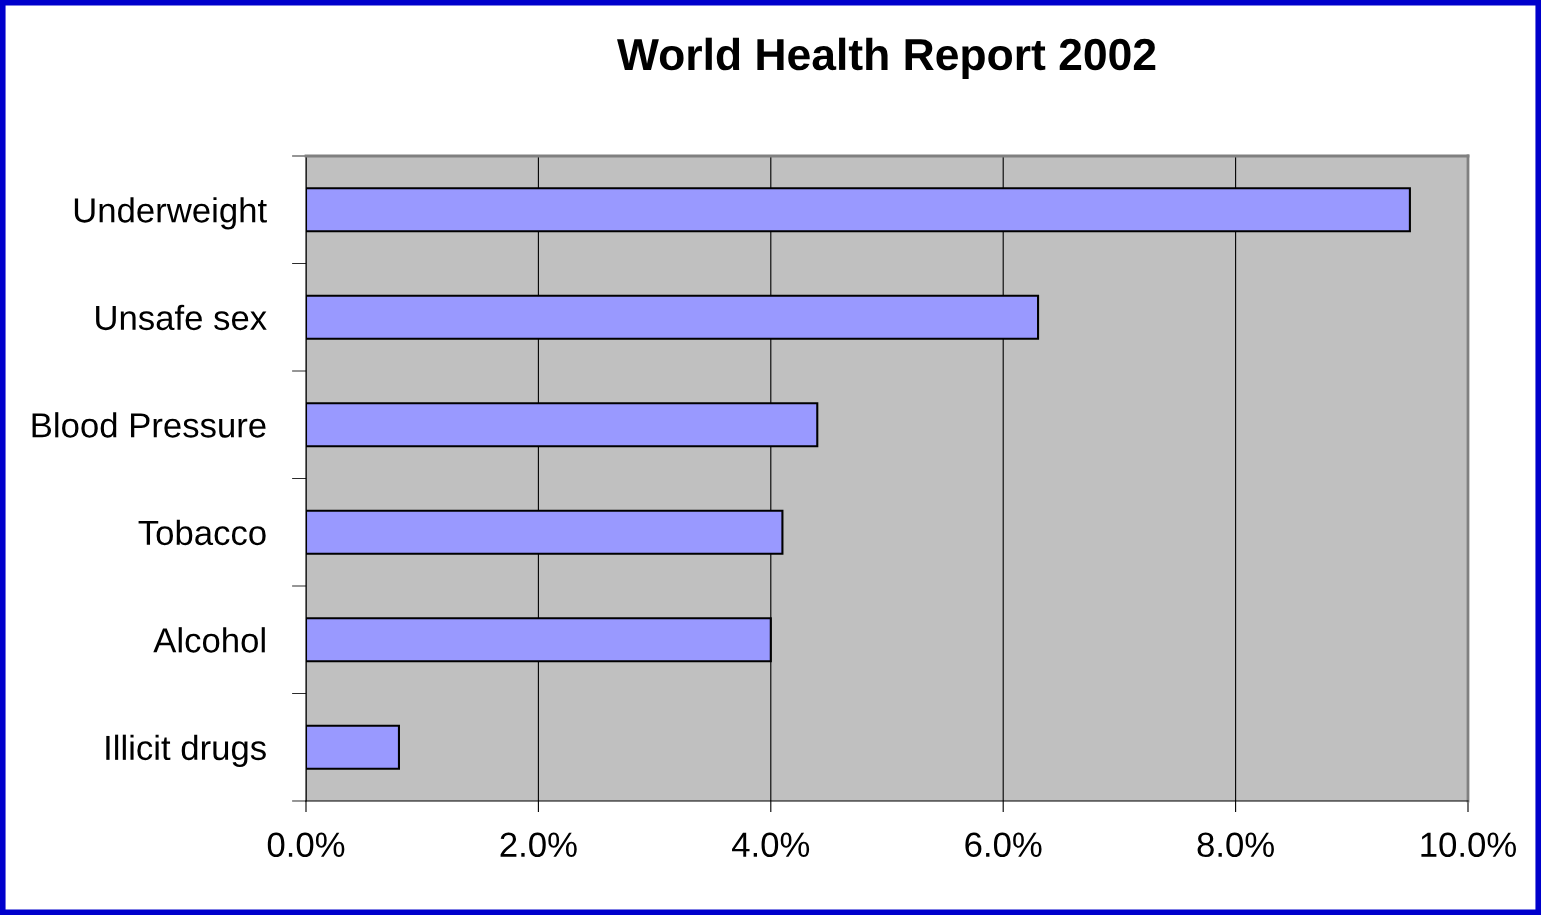 This screenshot has width=1541, height=915. I want to click on x-tick-label: 4.0%, so click(771, 845).